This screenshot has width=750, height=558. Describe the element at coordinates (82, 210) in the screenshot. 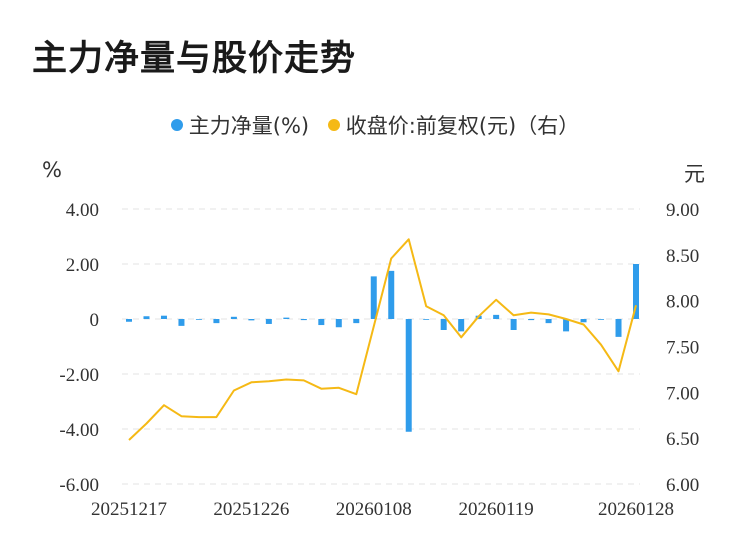

I see `left-tick-label: 4.00` at that location.